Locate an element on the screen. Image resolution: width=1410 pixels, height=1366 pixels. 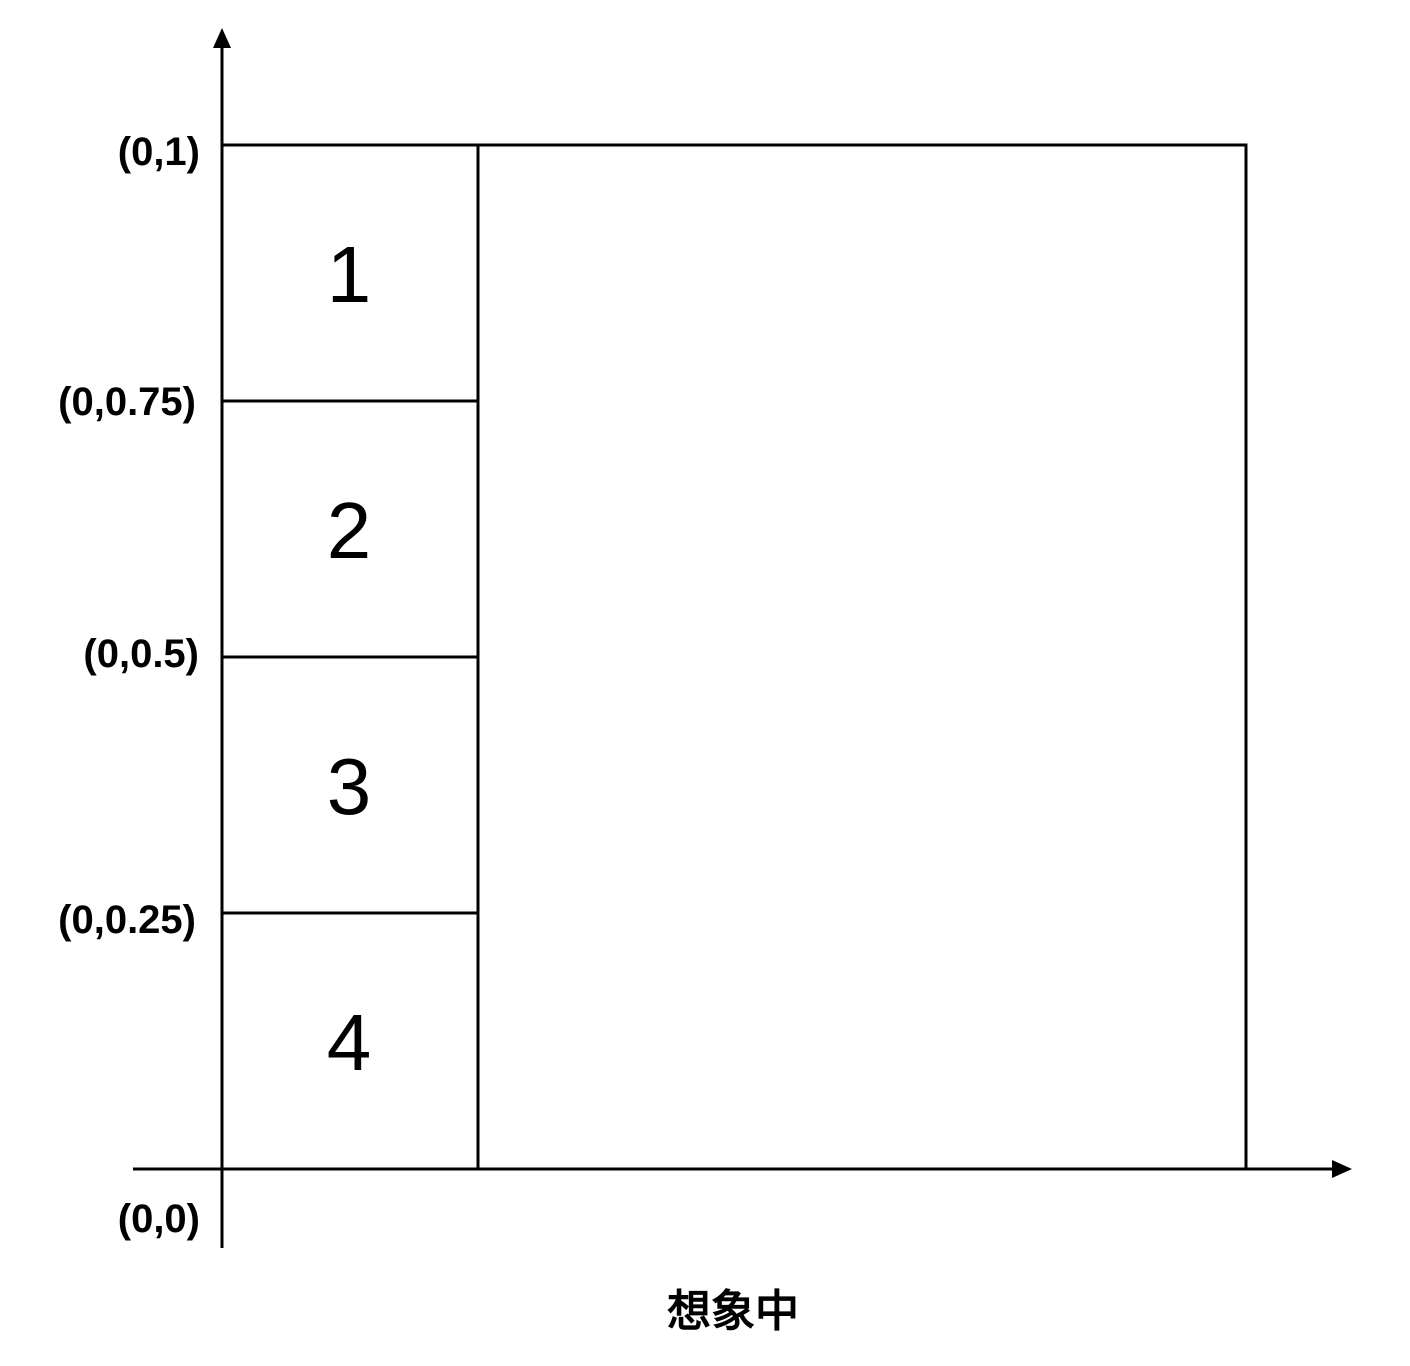
y-axis-arrow-icon is located at coordinates (222, 38).